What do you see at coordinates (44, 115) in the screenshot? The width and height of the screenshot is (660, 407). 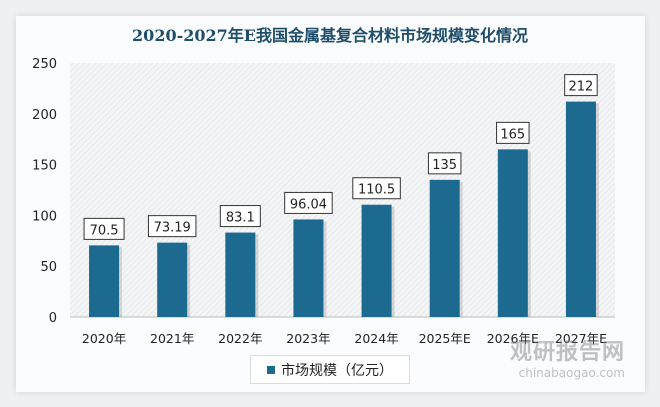 I see `y-tick-label: 200` at bounding box center [44, 115].